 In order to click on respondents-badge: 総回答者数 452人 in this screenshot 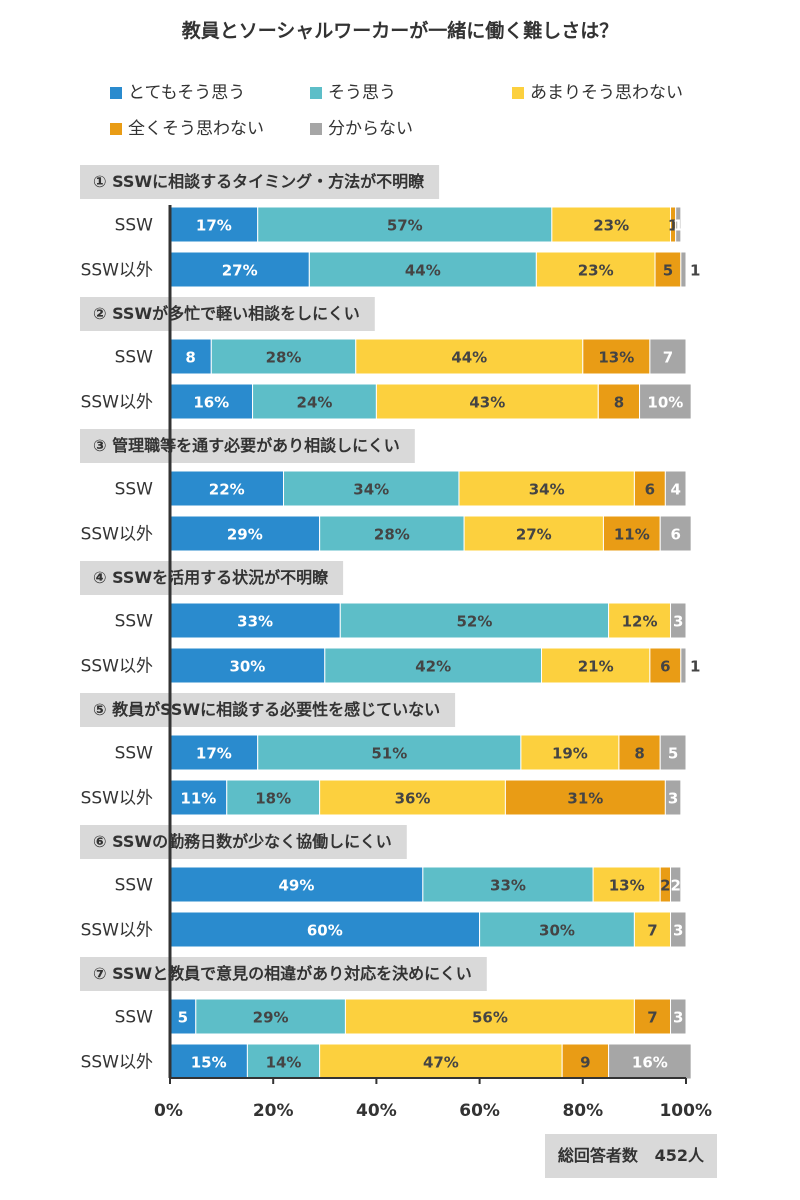, I will do `click(631, 1156)`.